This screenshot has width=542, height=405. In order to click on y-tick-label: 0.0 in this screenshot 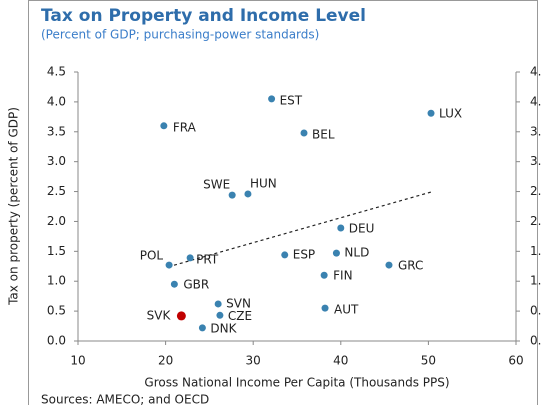, I will do `click(56, 341)`.